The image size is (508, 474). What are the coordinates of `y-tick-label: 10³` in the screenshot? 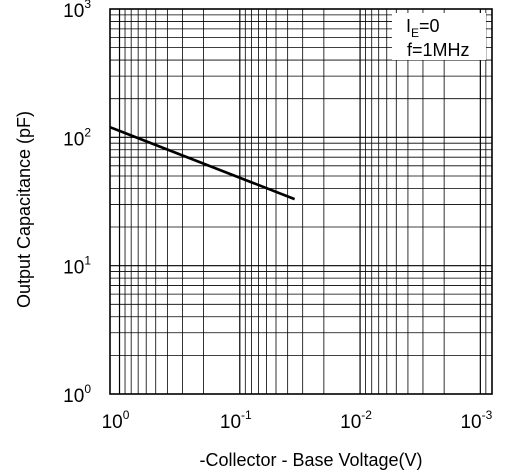 It's located at (77, 11).